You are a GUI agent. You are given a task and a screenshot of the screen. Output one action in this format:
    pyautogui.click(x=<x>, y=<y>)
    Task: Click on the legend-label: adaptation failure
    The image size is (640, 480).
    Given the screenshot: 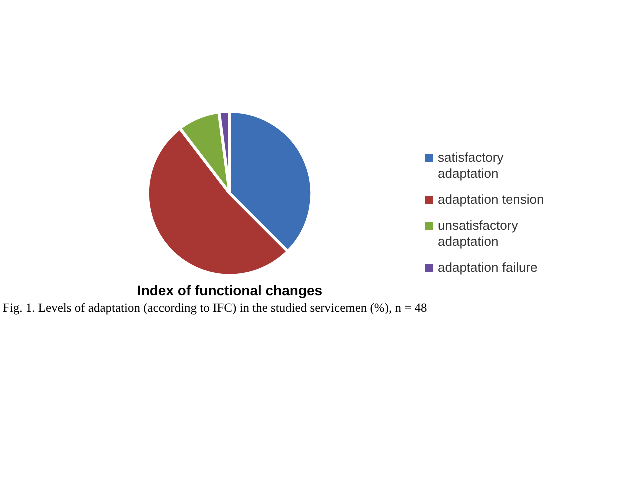 What is the action you would take?
    pyautogui.click(x=488, y=268)
    